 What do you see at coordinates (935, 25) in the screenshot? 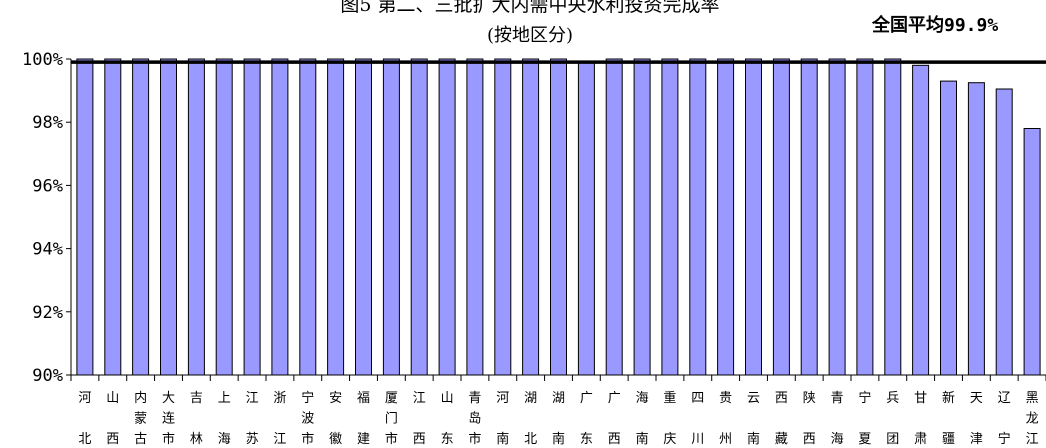
I see `average-reference-label: 全国平均99.9%` at bounding box center [935, 25].